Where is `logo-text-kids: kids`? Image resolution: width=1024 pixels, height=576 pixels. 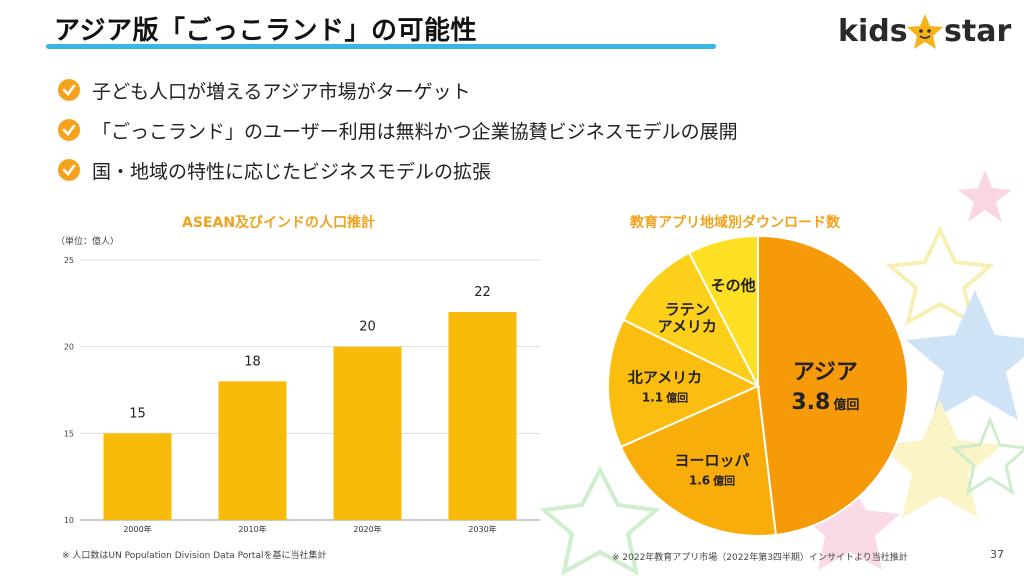
logo-text-kids: kids is located at coordinates (873, 31).